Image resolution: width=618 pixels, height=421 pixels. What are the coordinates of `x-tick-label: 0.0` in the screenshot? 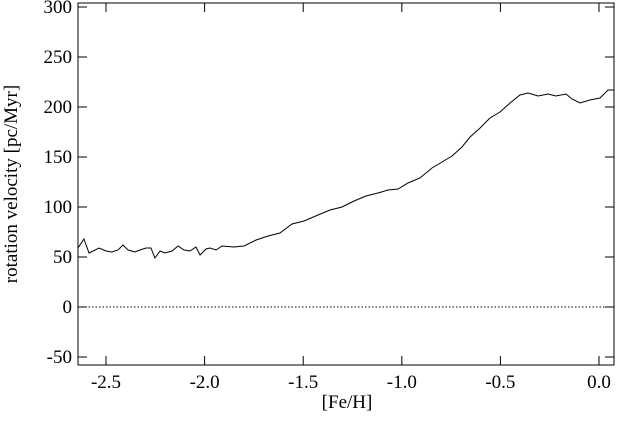 It's located at (599, 382).